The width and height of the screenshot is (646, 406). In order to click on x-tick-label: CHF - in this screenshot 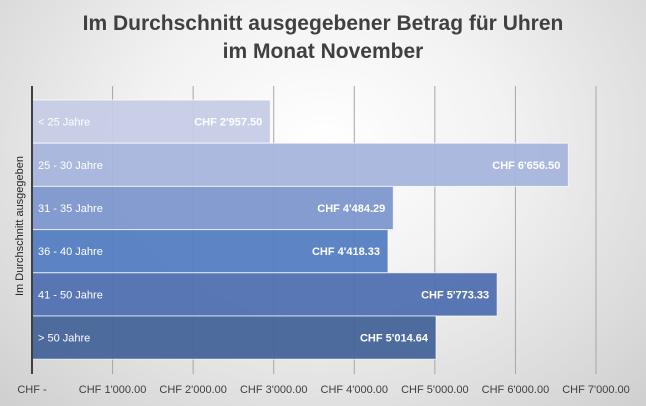, I will do `click(32, 390)`.